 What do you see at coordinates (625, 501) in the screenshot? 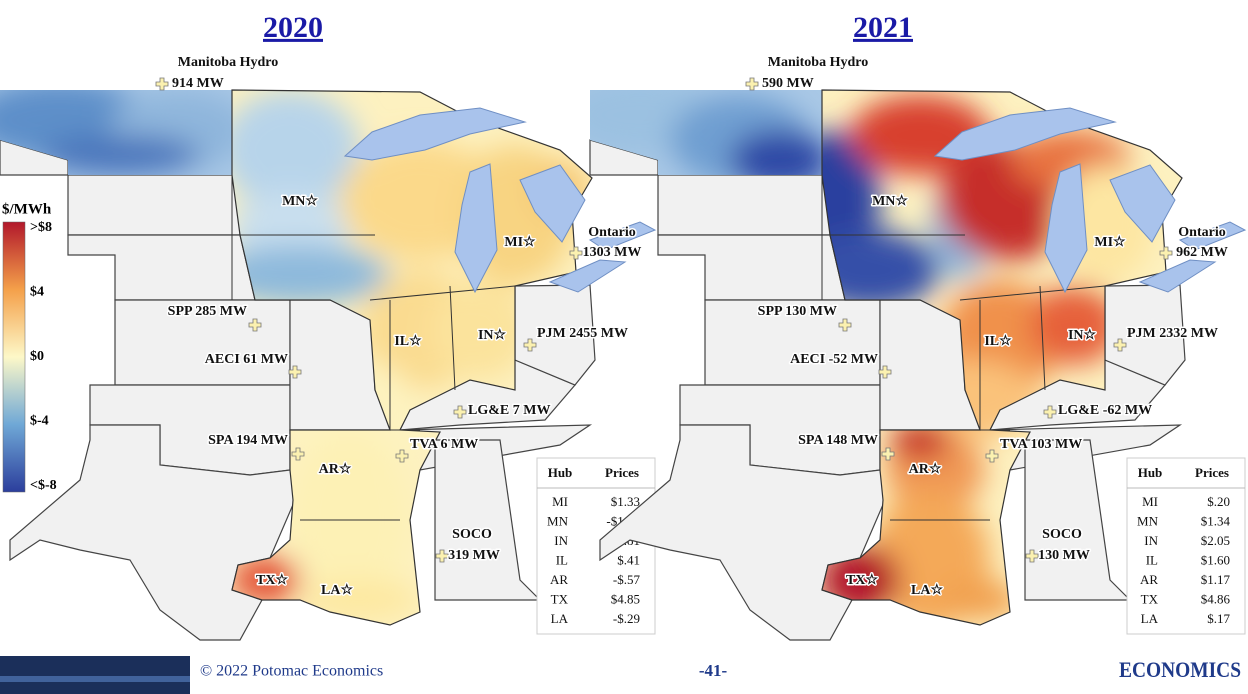
I see `table-cell: $1.33` at bounding box center [625, 501].